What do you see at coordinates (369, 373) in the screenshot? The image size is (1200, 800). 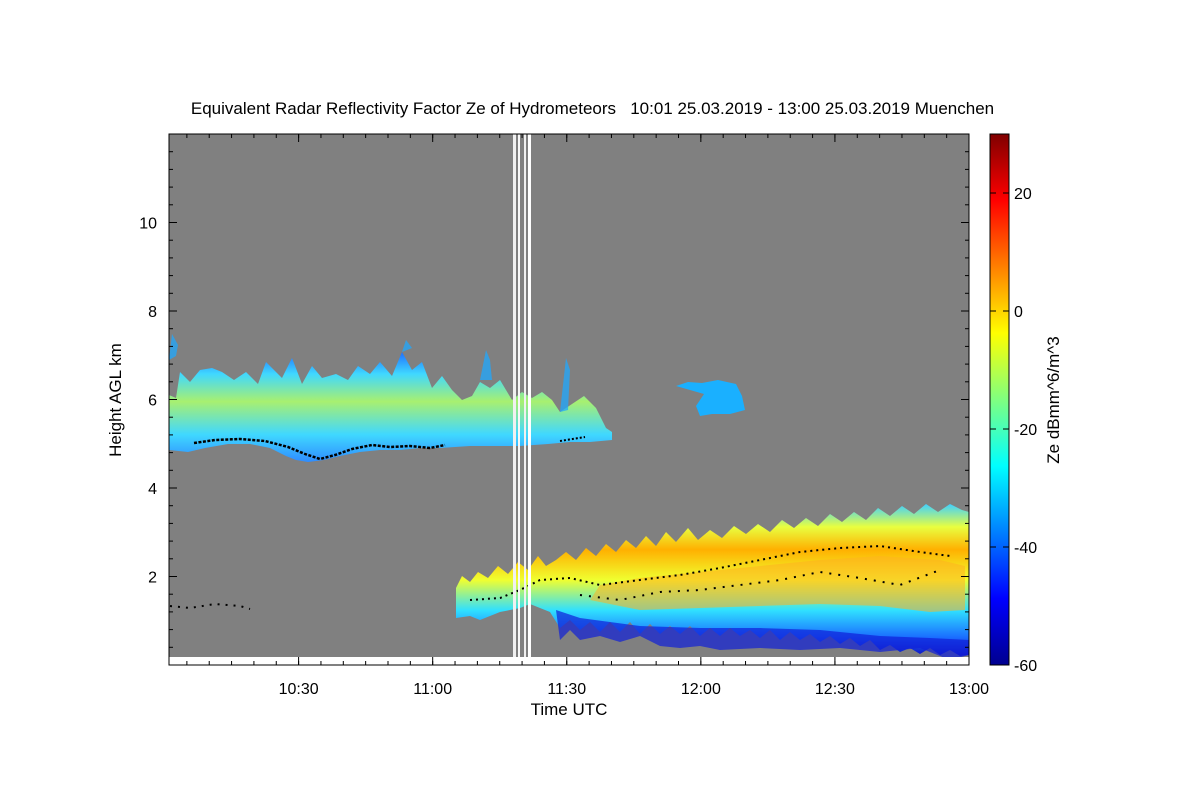 I see `upper-cloud-top-fringe` at bounding box center [369, 373].